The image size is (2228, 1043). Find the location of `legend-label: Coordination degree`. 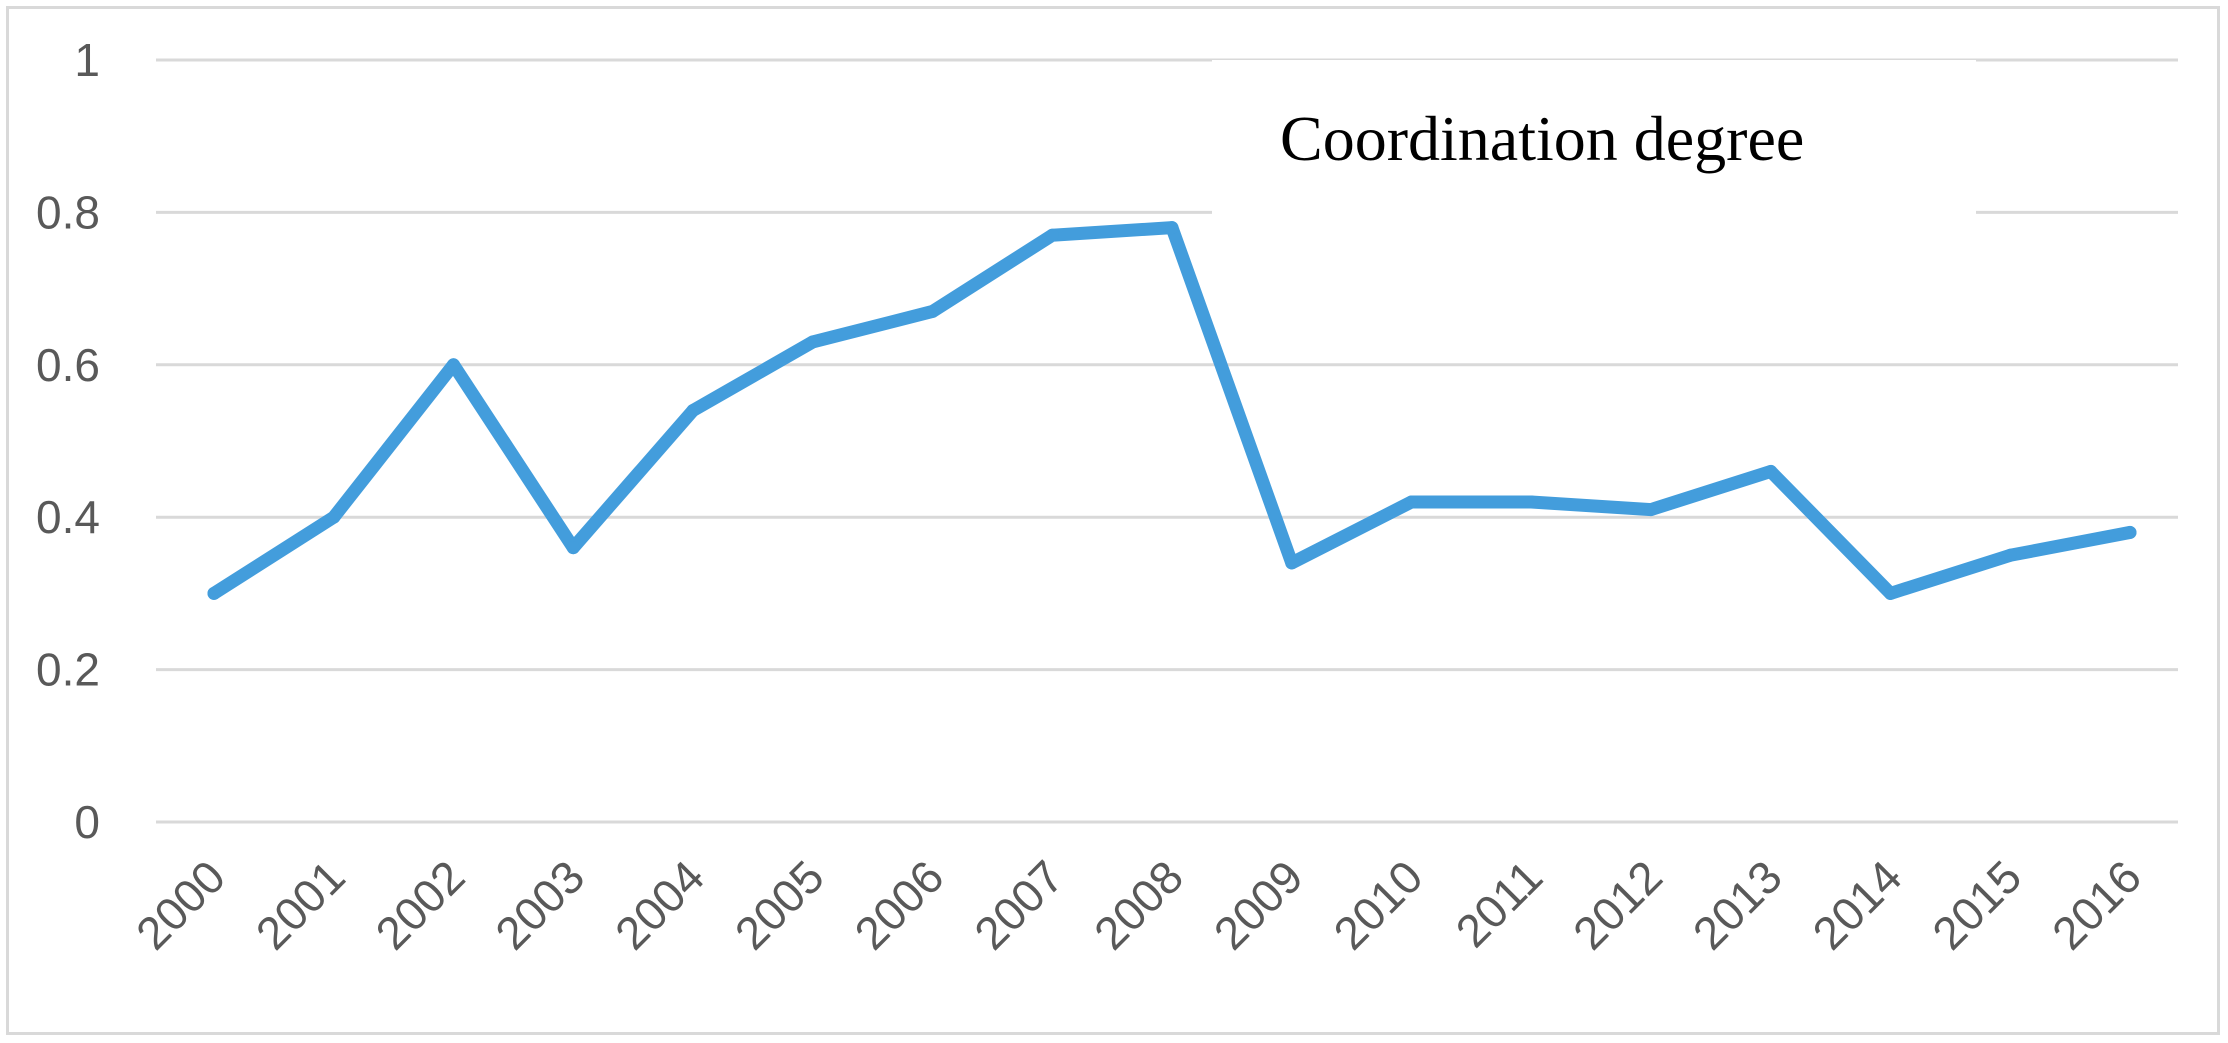

legend-label: Coordination degree is located at coordinates (1542, 138).